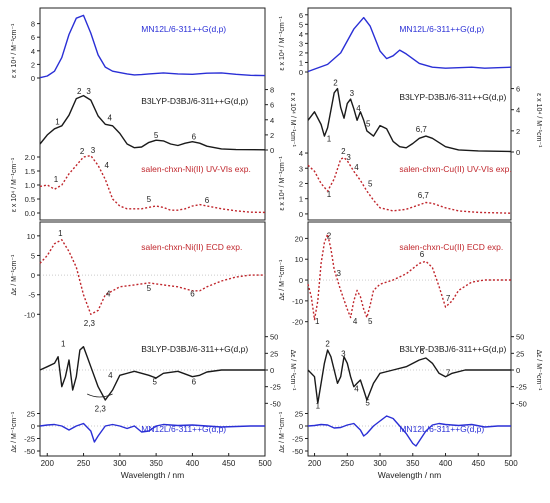 This screenshot has width=550, height=503. What do you see at coordinates (110, 375) in the screenshot?
I see `left-bottom-ecd-1-peak-label: 4` at bounding box center [110, 375].